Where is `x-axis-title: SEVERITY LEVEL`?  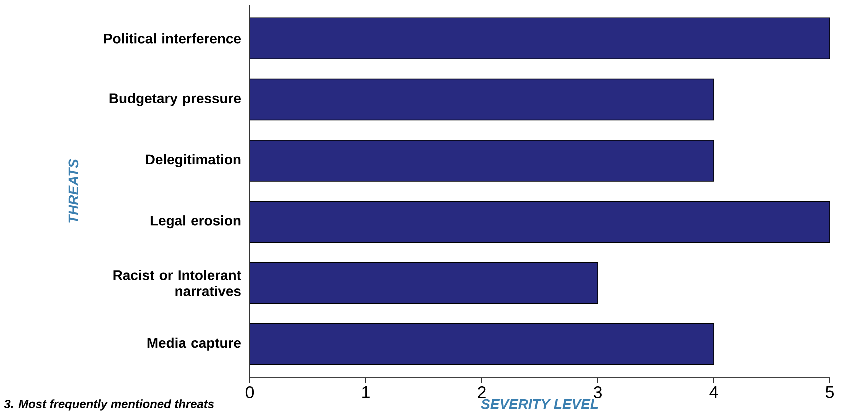 x-axis-title: SEVERITY LEVEL is located at coordinates (539, 404).